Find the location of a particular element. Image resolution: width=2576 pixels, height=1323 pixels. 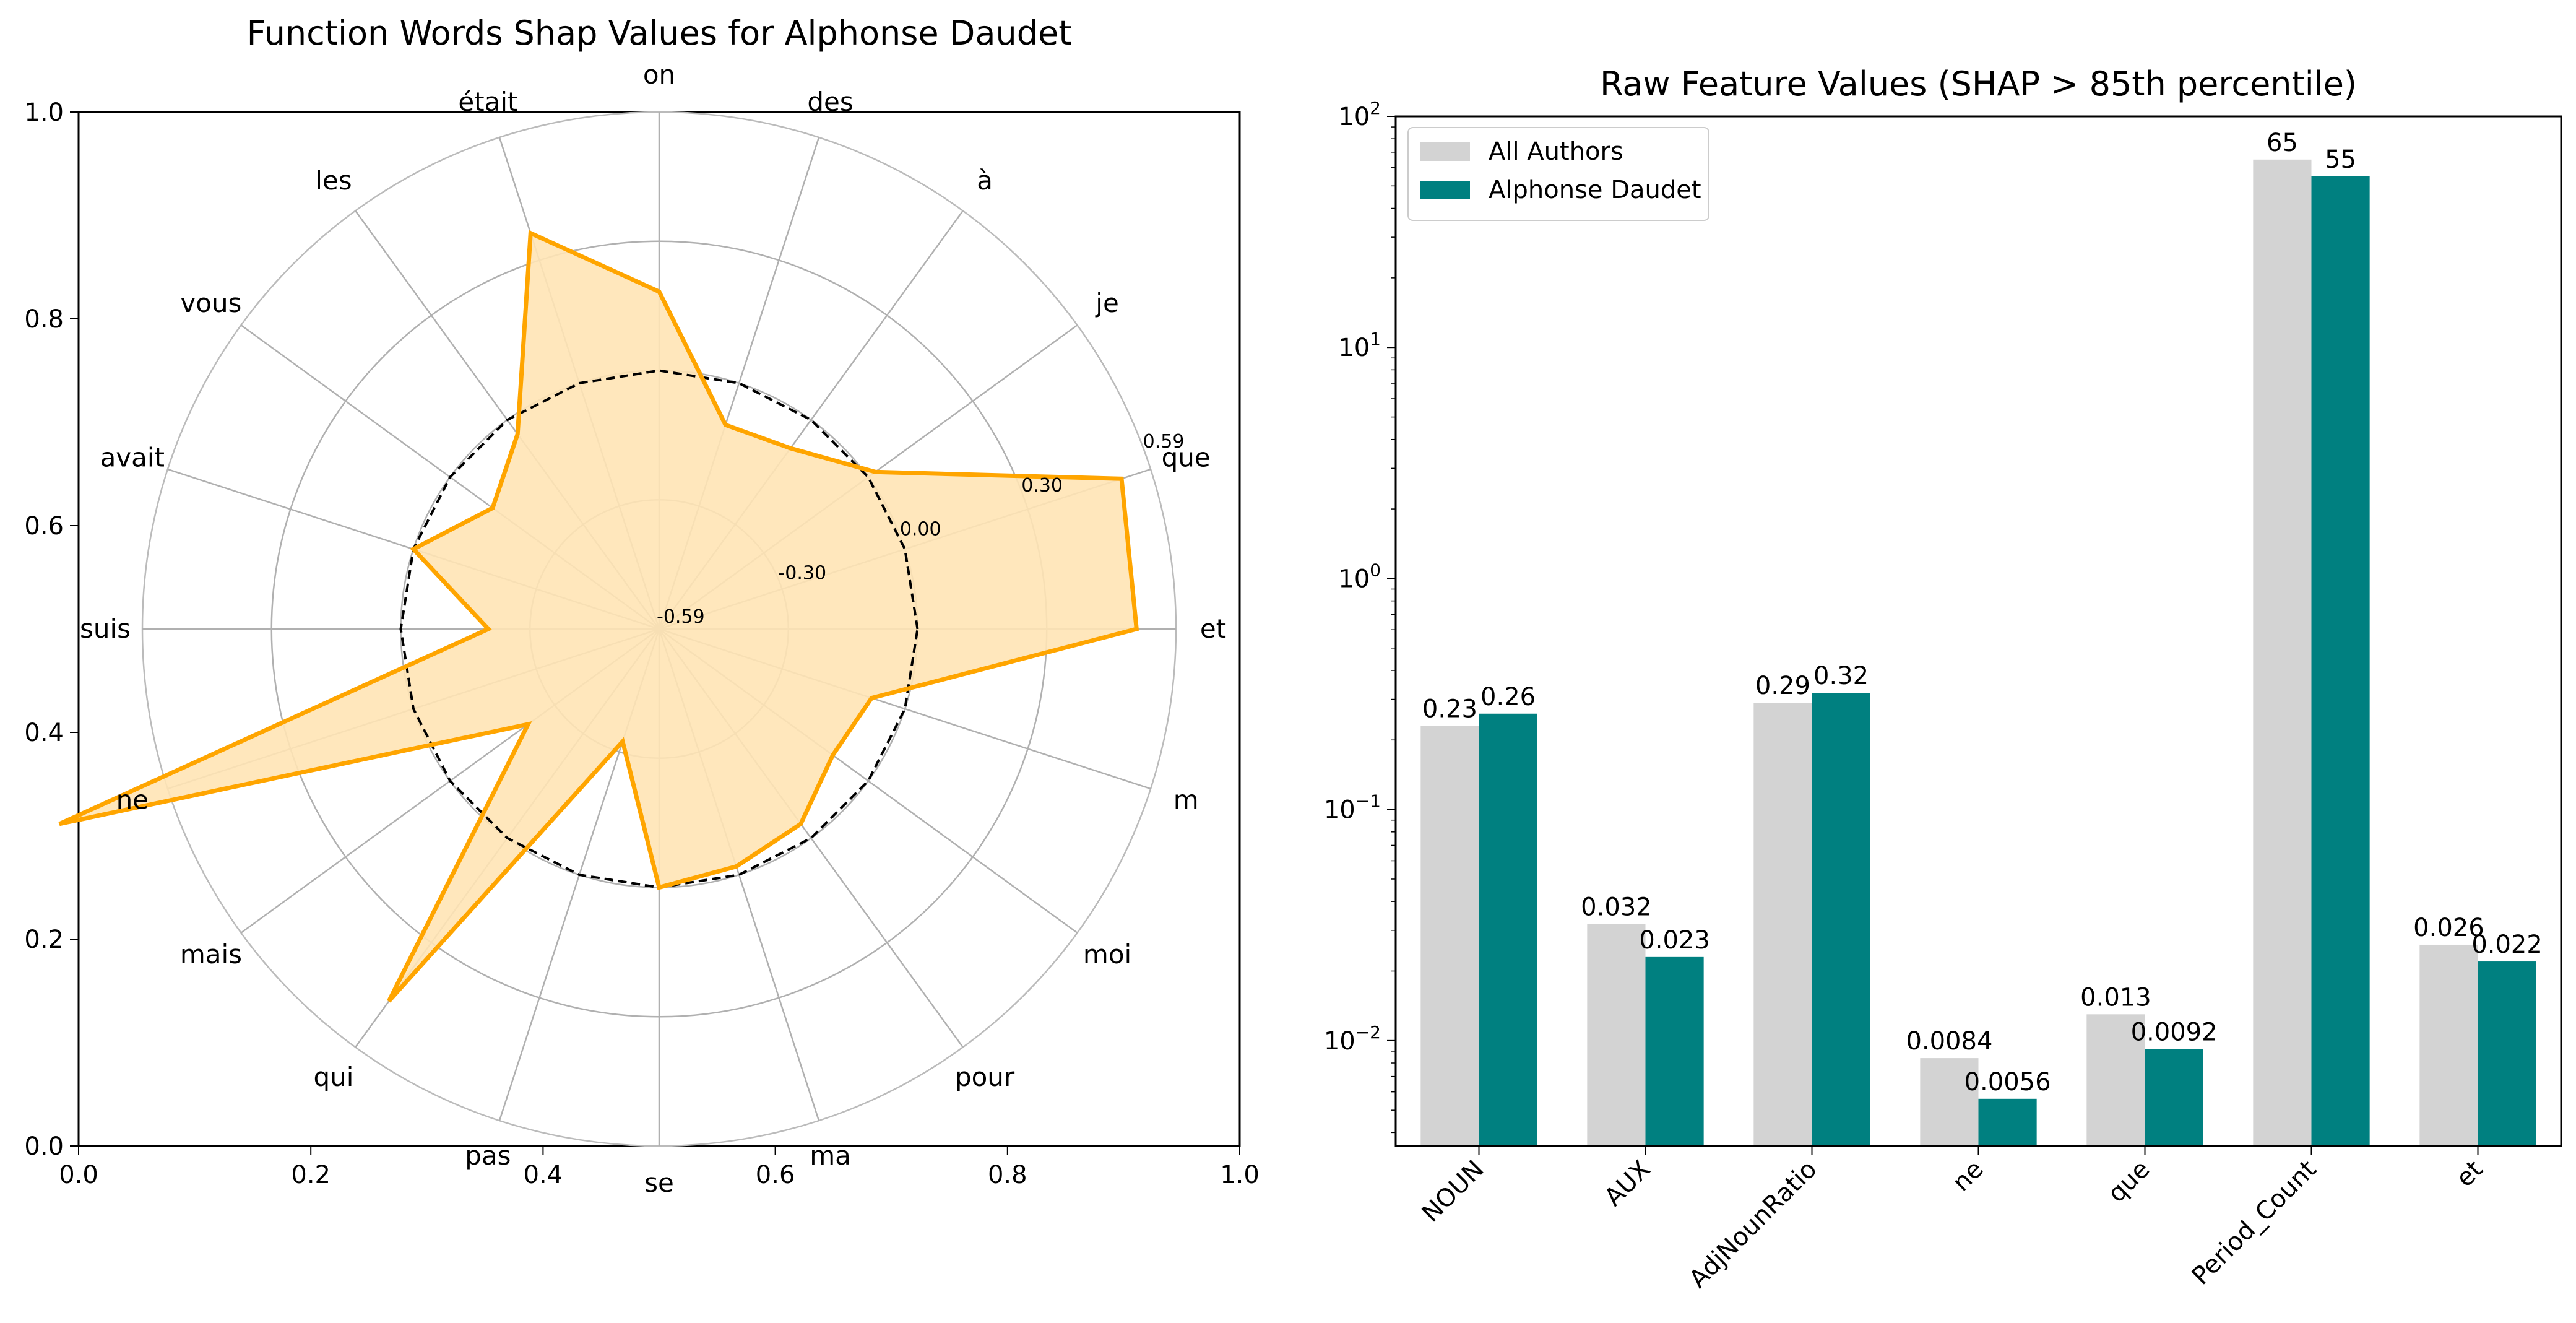

bar-value-label: 0.26 is located at coordinates (1508, 697).